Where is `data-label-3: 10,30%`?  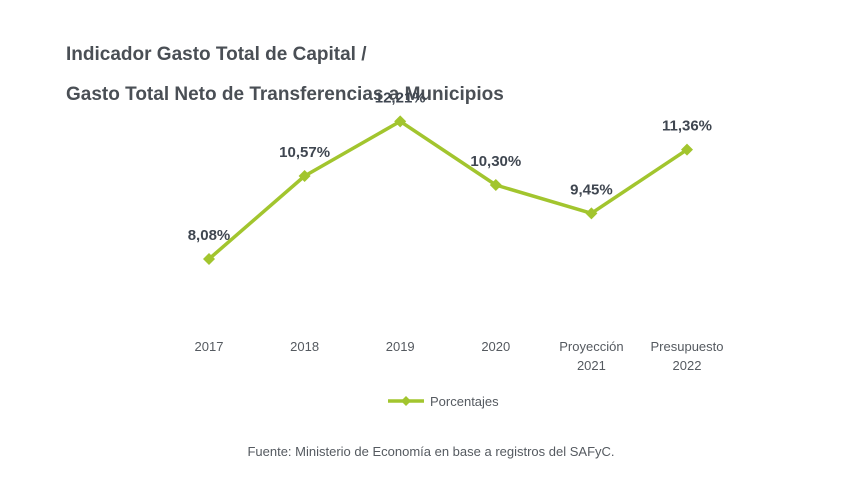
data-label-3: 10,30% is located at coordinates (495, 161).